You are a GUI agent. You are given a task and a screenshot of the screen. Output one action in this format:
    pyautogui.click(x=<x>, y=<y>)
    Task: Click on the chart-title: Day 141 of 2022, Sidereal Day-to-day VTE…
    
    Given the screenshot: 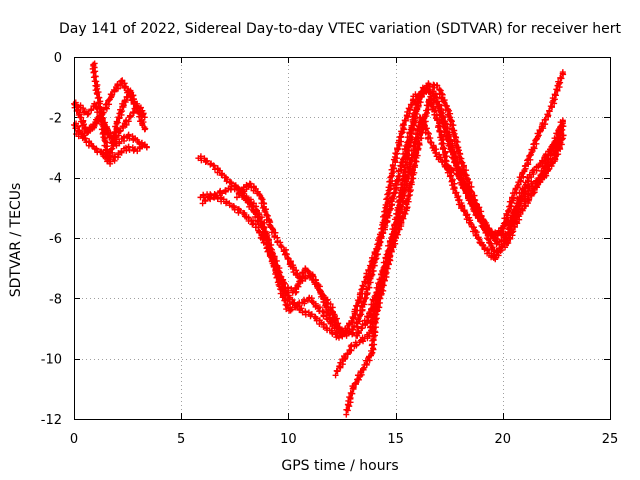 What is the action you would take?
    pyautogui.click(x=340, y=29)
    